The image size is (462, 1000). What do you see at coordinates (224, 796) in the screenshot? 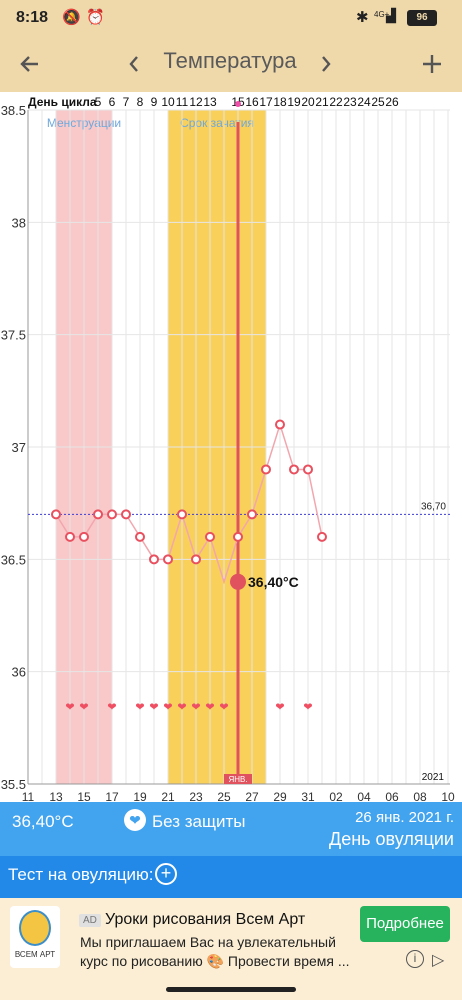
I see `x-tick-label: 25` at bounding box center [224, 796].